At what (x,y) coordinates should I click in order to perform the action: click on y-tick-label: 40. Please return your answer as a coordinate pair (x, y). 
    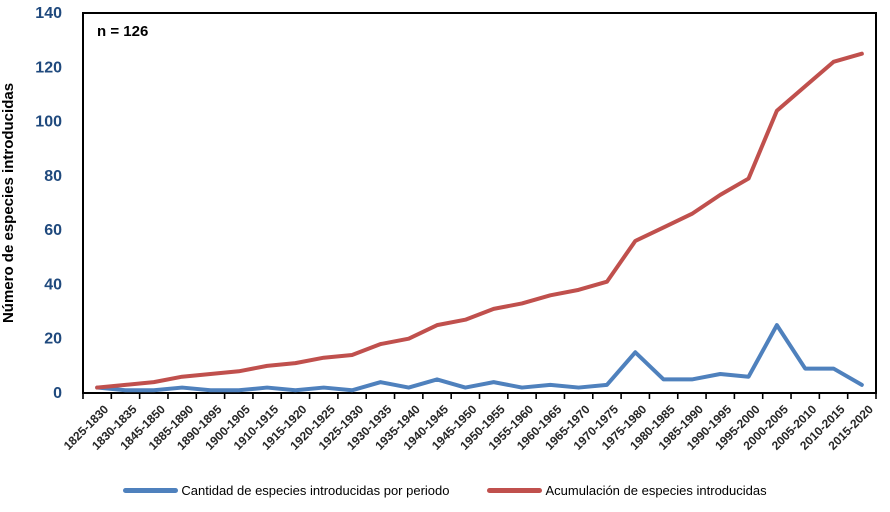
    Looking at the image, I should click on (53, 284).